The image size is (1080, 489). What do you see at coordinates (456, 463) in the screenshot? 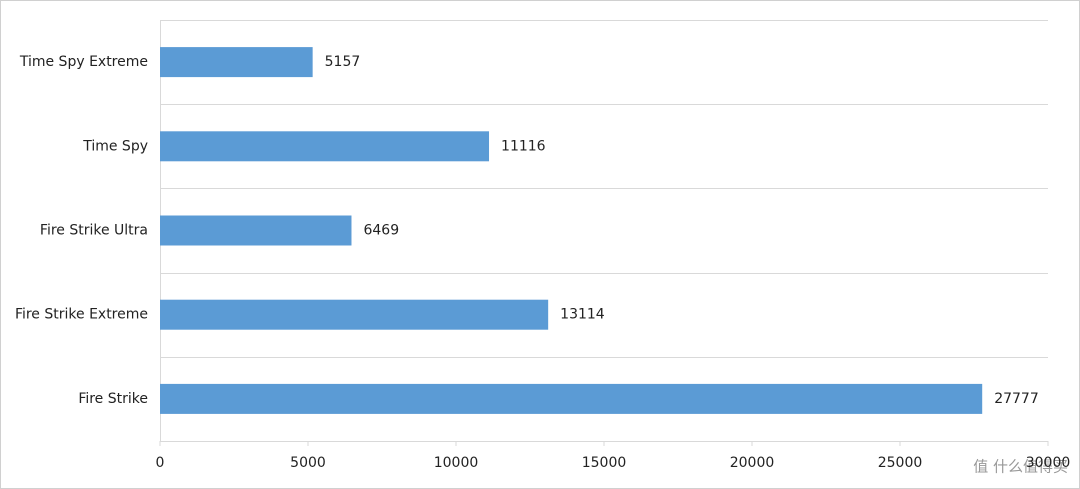
I see `x-tick-label: 10000` at bounding box center [456, 463].